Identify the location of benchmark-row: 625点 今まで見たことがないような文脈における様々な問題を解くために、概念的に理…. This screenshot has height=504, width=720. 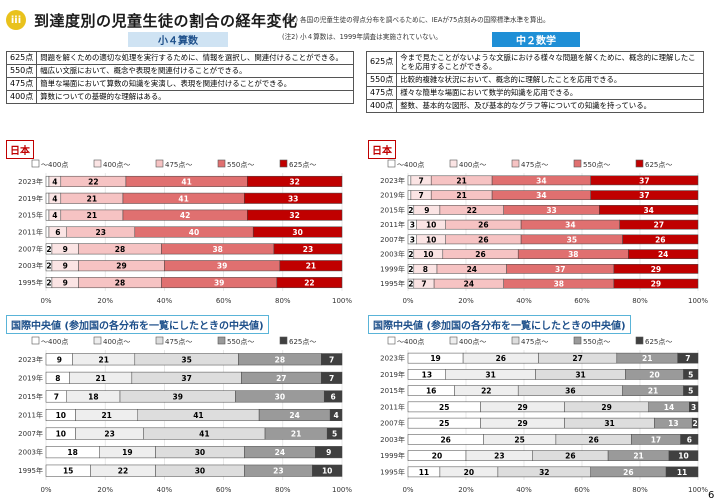
(534, 62).